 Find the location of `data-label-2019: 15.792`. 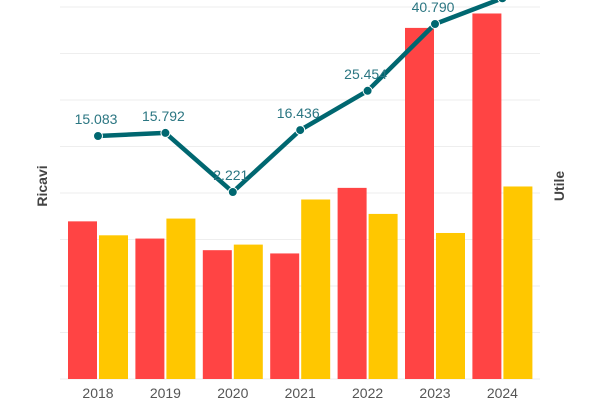

data-label-2019: 15.792 is located at coordinates (163, 116).